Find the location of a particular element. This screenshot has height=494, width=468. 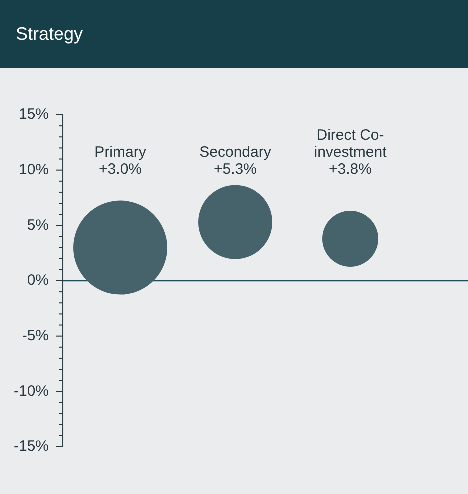

x-tick-label: Primary is located at coordinates (120, 152).